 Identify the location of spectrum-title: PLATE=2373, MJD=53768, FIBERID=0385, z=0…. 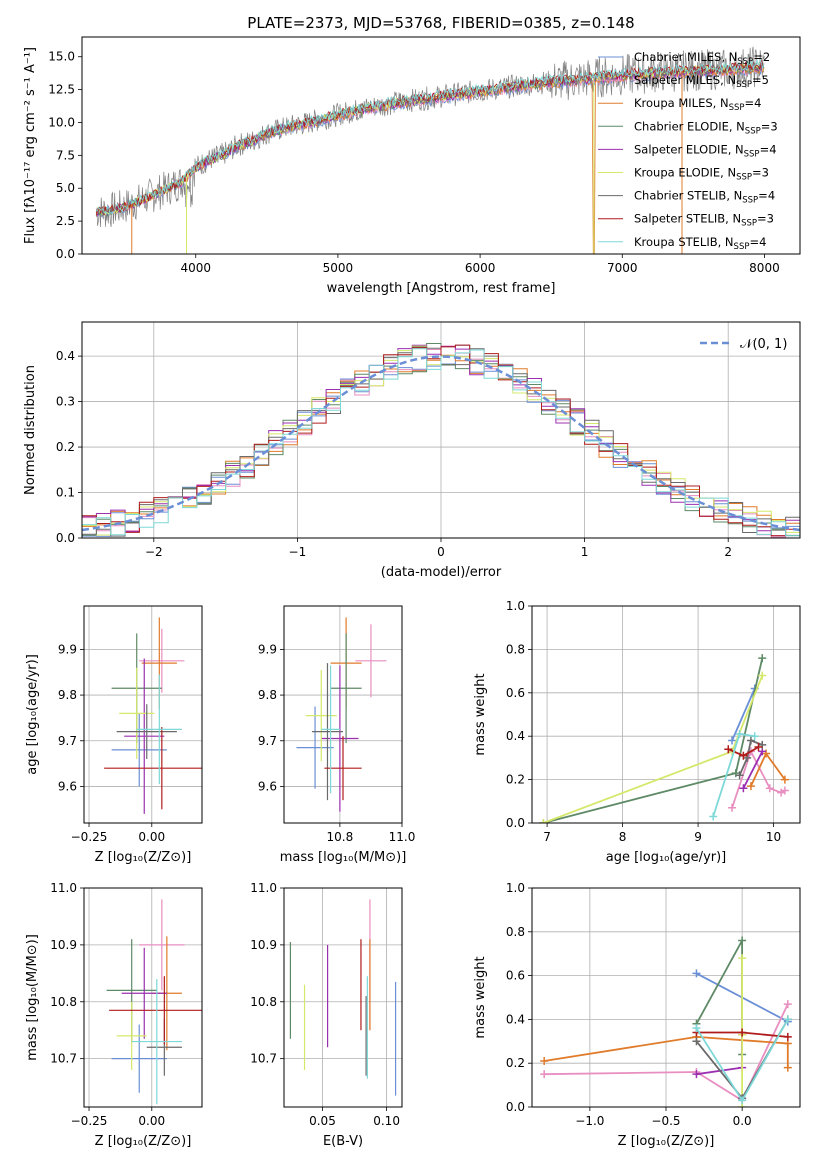
(440, 23).